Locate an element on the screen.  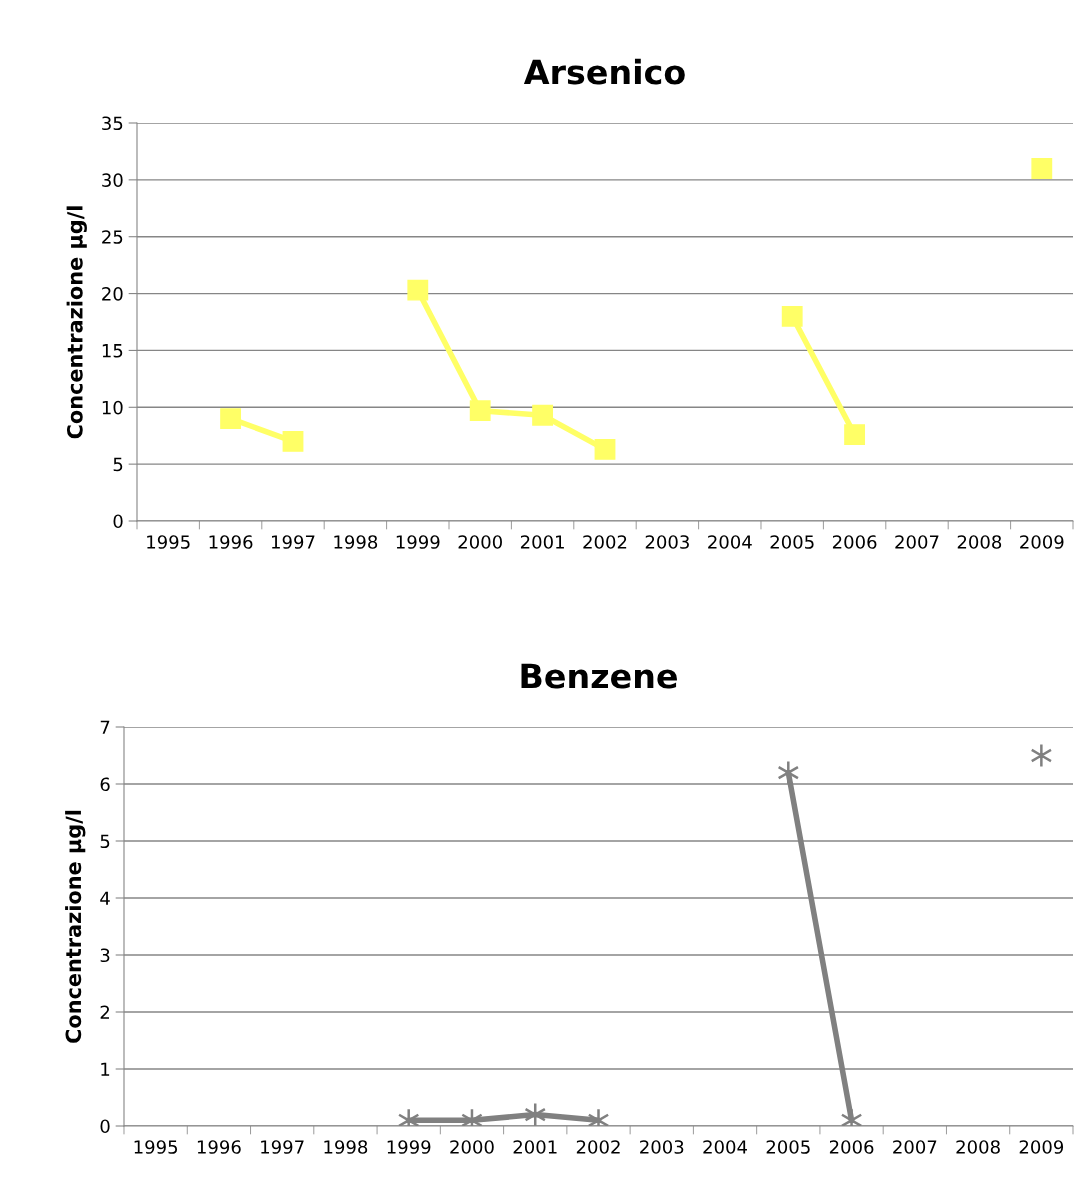
y-tick-label: 1 is located at coordinates (105, 1069).